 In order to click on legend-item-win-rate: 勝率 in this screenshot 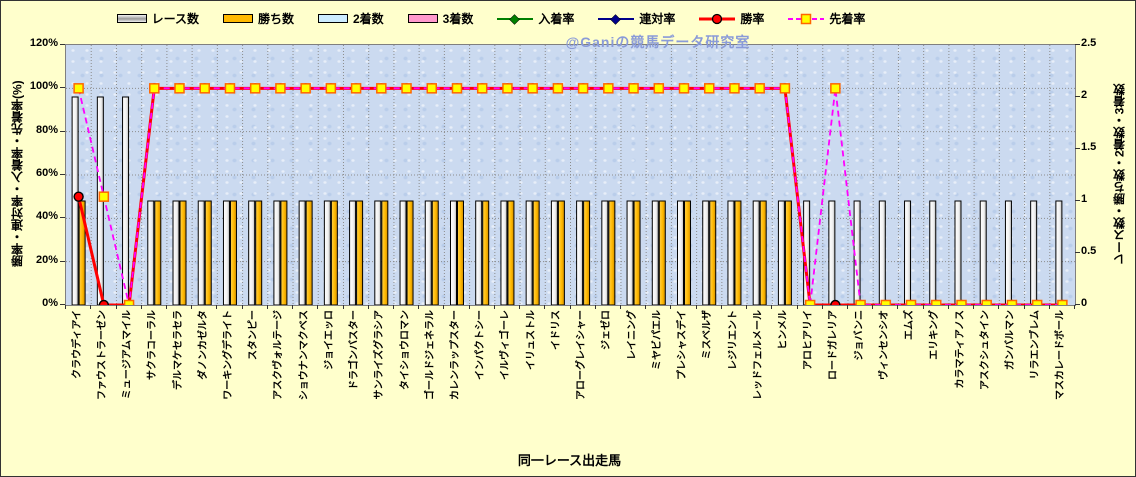, I will do `click(731, 18)`.